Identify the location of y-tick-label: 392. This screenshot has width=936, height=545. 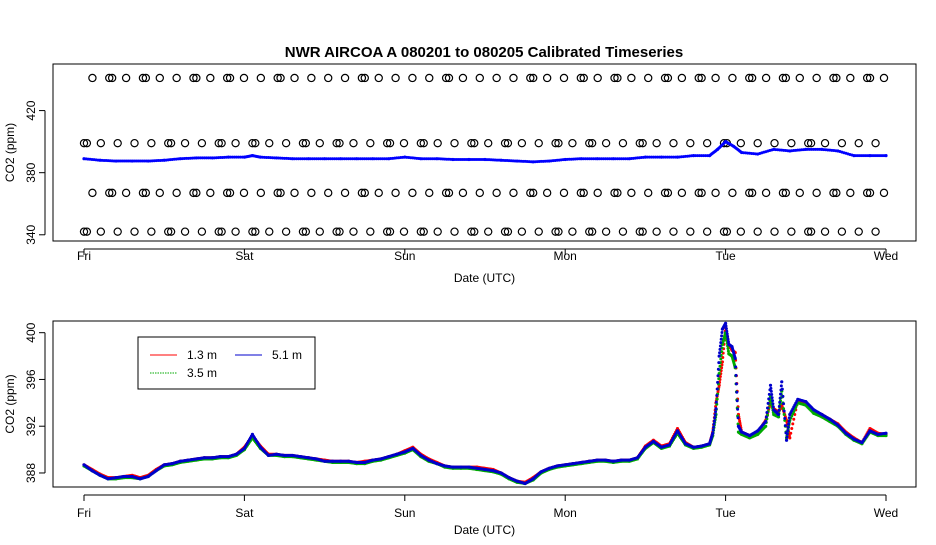
(31, 426).